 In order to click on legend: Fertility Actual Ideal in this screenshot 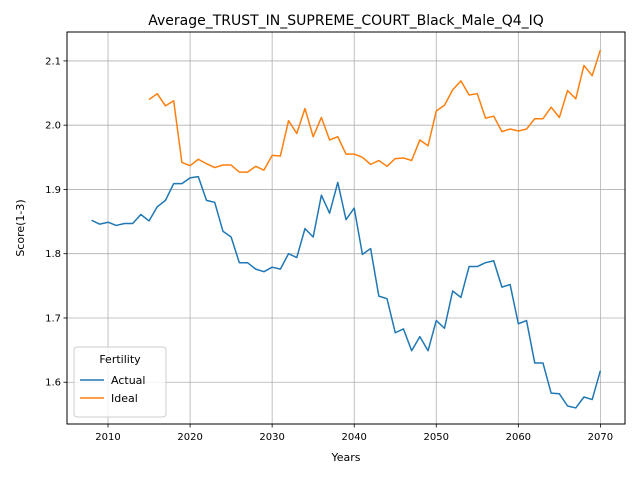, I will do `click(120, 382)`.